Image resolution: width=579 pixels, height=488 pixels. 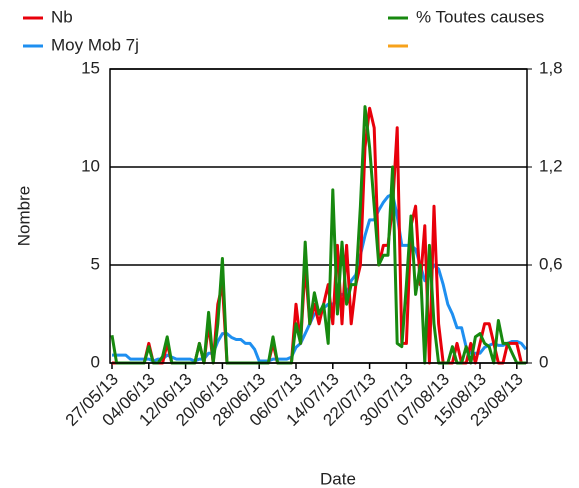 What do you see at coordinates (95, 263) in the screenshot?
I see `y-tick-label: 5` at bounding box center [95, 263].